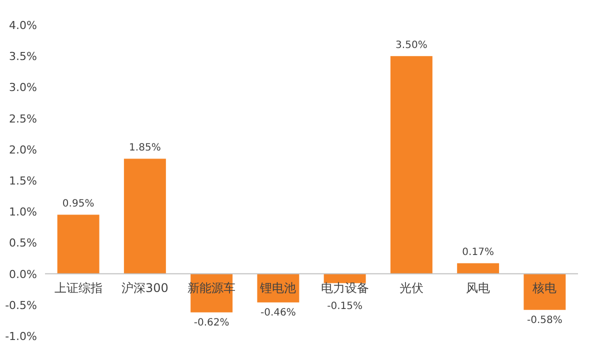 Image resolution: width=596 pixels, height=345 pixels. I want to click on data-label: 0.95%, so click(78, 204).